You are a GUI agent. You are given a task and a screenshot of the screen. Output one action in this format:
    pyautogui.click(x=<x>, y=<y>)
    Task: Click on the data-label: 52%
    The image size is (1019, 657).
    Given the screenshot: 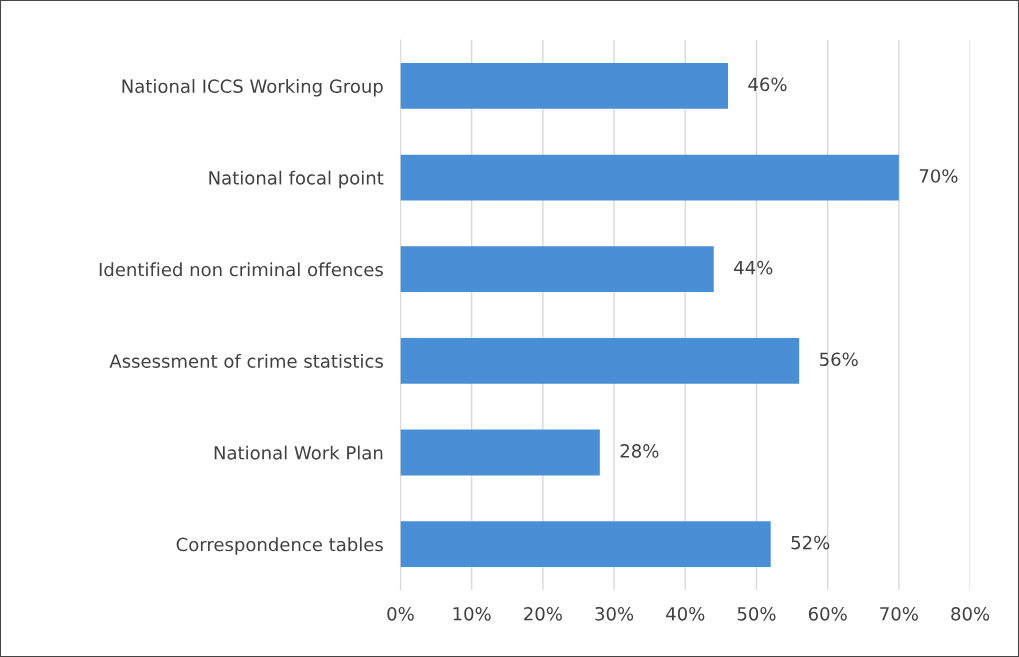 What is the action you would take?
    pyautogui.click(x=810, y=542)
    